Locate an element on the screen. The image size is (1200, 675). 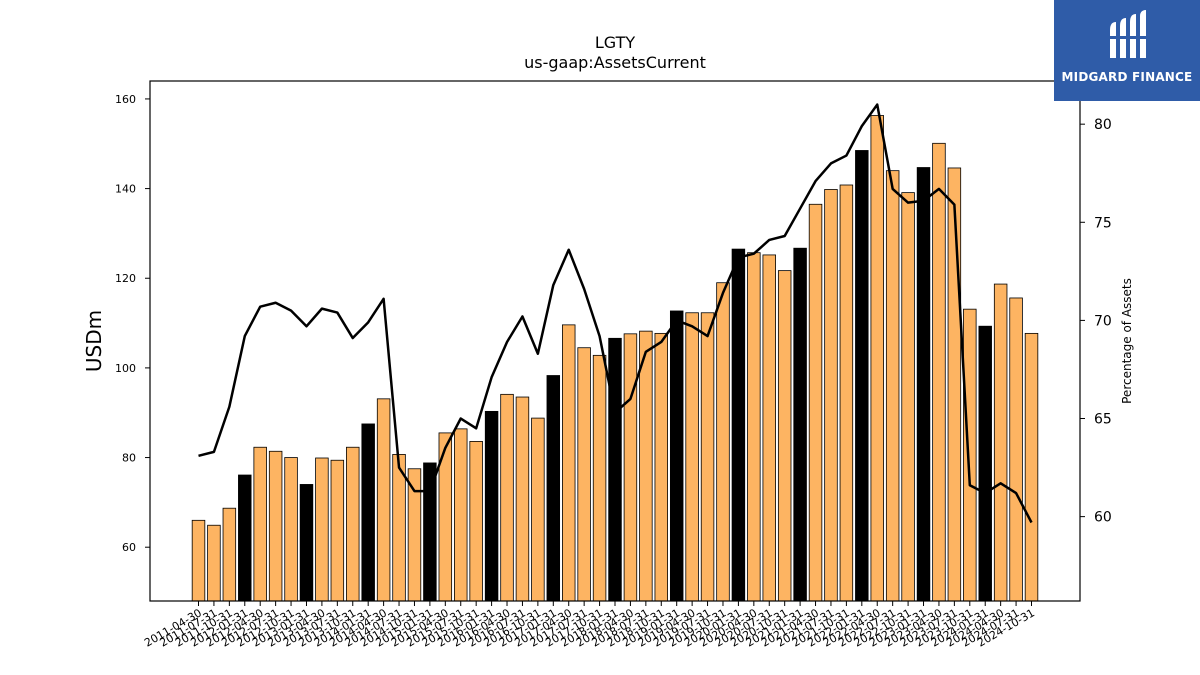
brand-logo: MIDGARD FINANCE is located at coordinates (1127, 50).